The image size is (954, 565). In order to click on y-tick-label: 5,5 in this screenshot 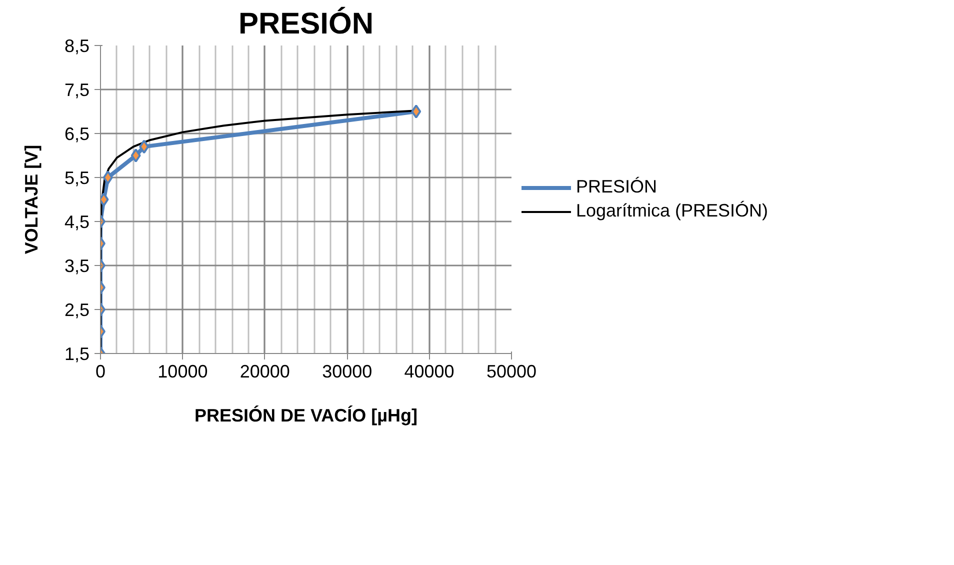, I will do `click(77, 178)`.